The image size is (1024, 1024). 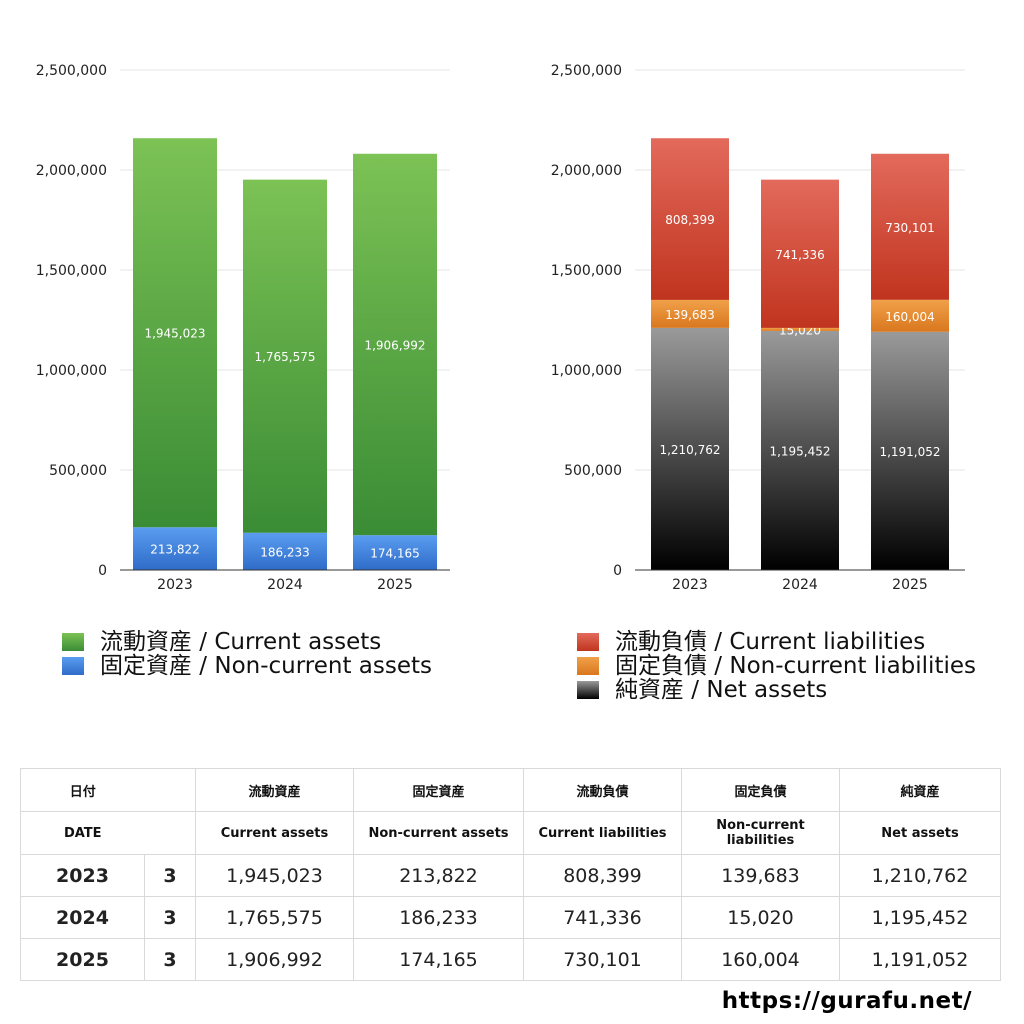 What do you see at coordinates (274, 917) in the screenshot?
I see `cell-current-assets: 1,765,575` at bounding box center [274, 917].